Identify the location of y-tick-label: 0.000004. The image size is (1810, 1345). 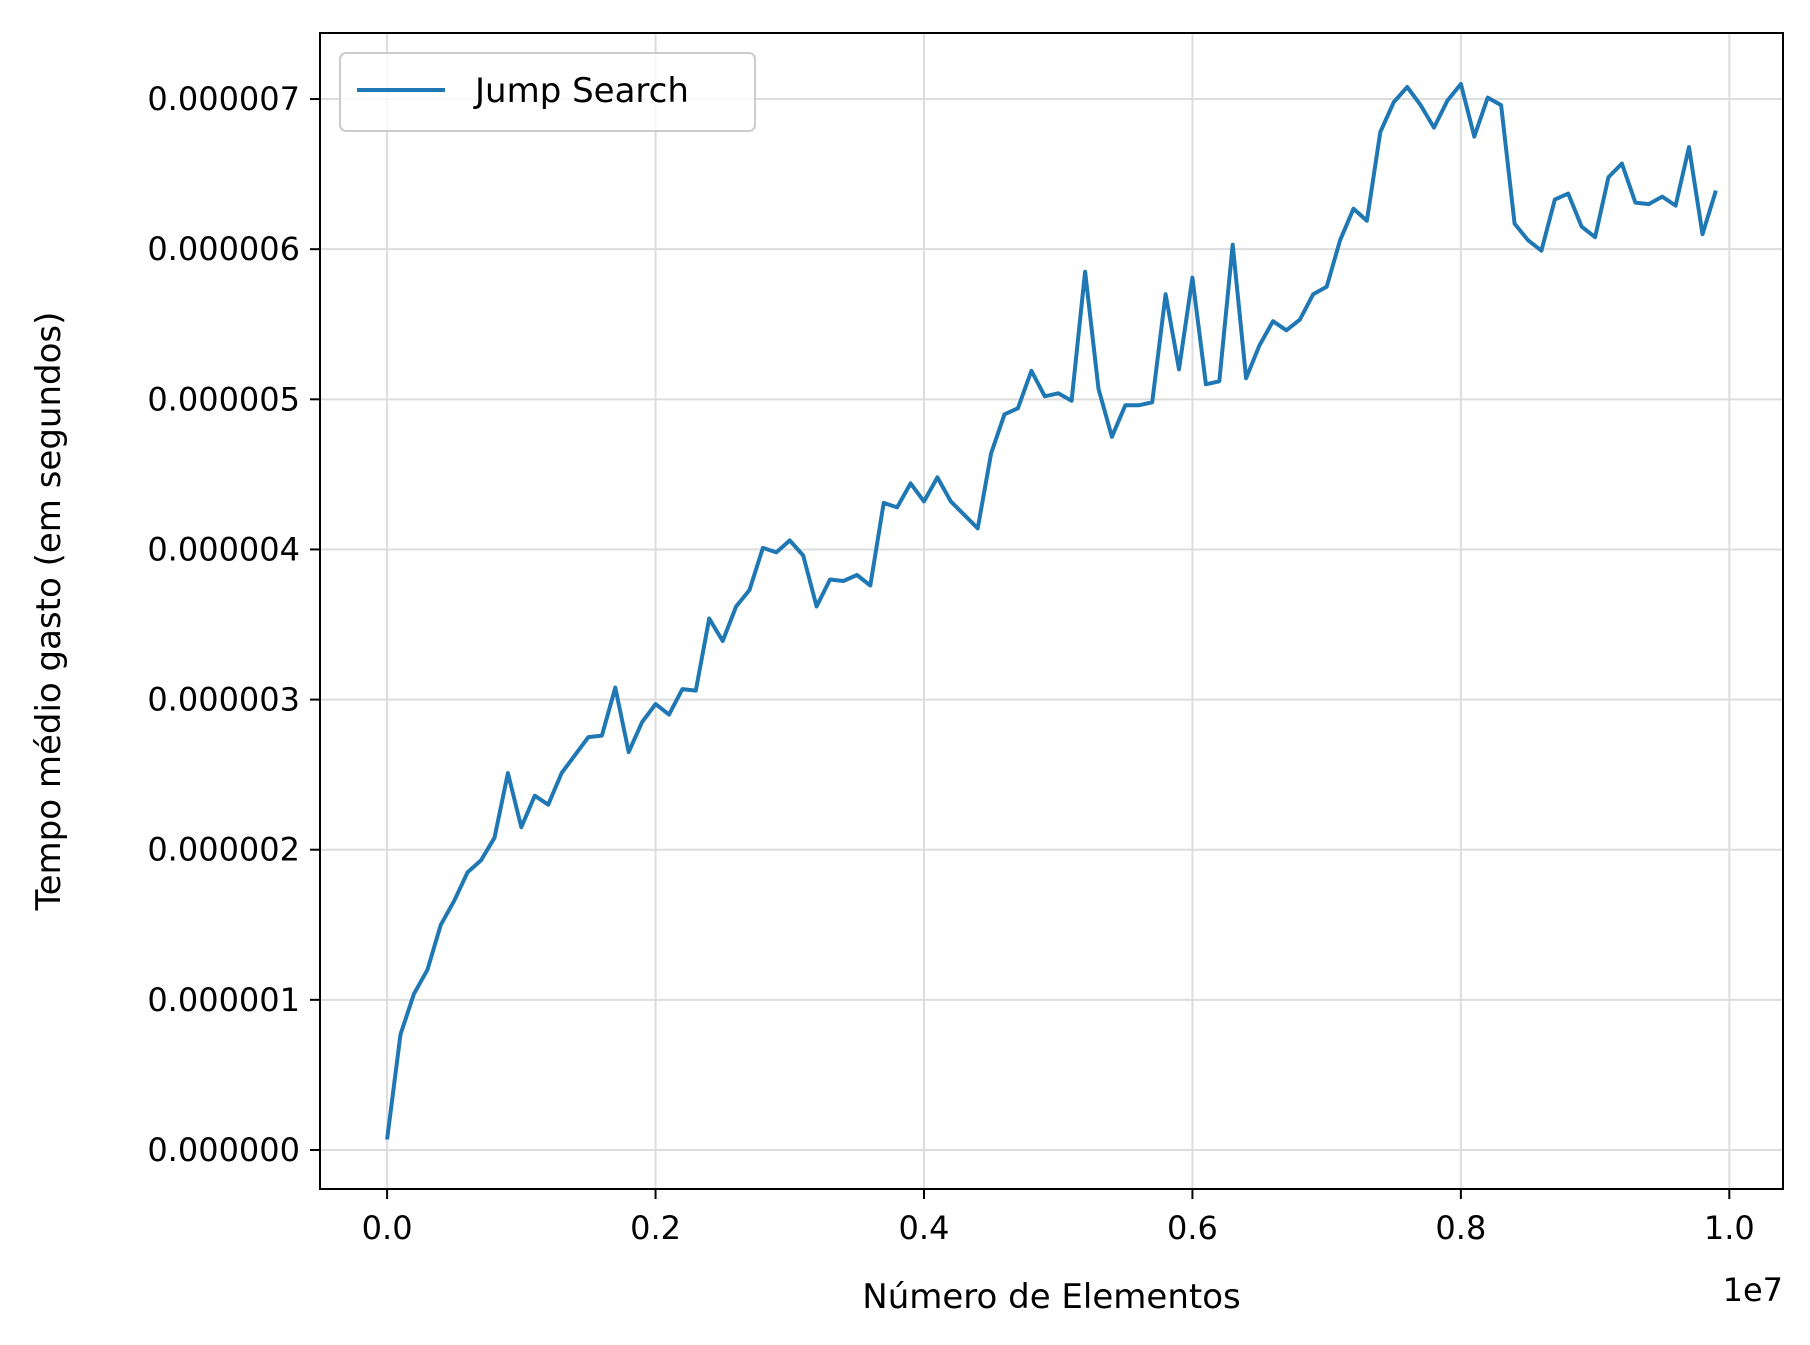
(223, 549).